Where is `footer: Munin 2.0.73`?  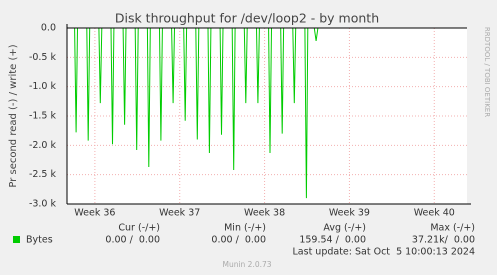 footer: Munin 2.0.73 is located at coordinates (246, 264).